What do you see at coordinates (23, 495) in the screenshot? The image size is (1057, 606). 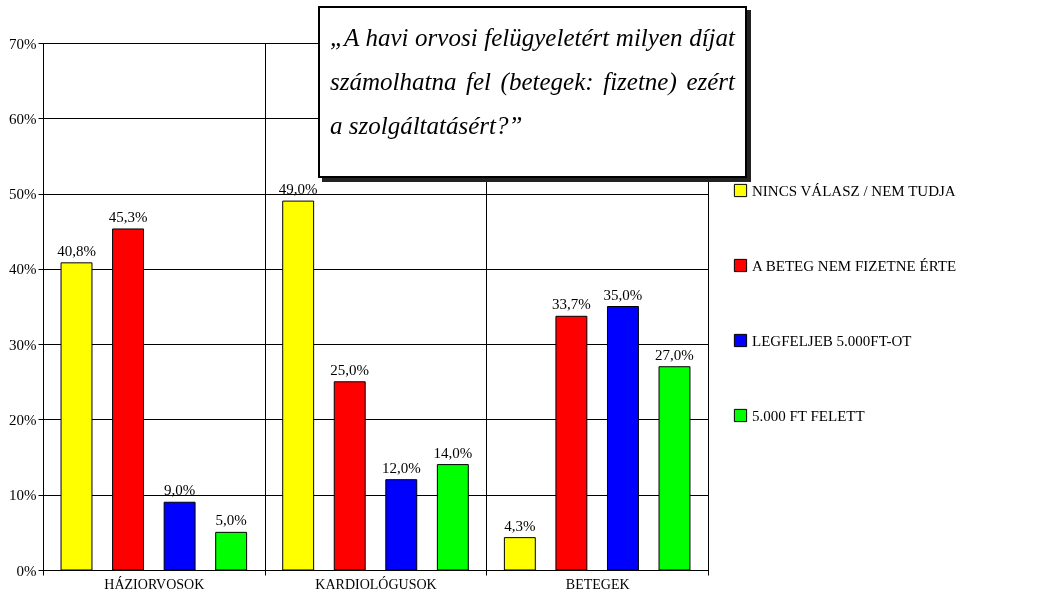 I see `y-tick-label: 10%` at bounding box center [23, 495].